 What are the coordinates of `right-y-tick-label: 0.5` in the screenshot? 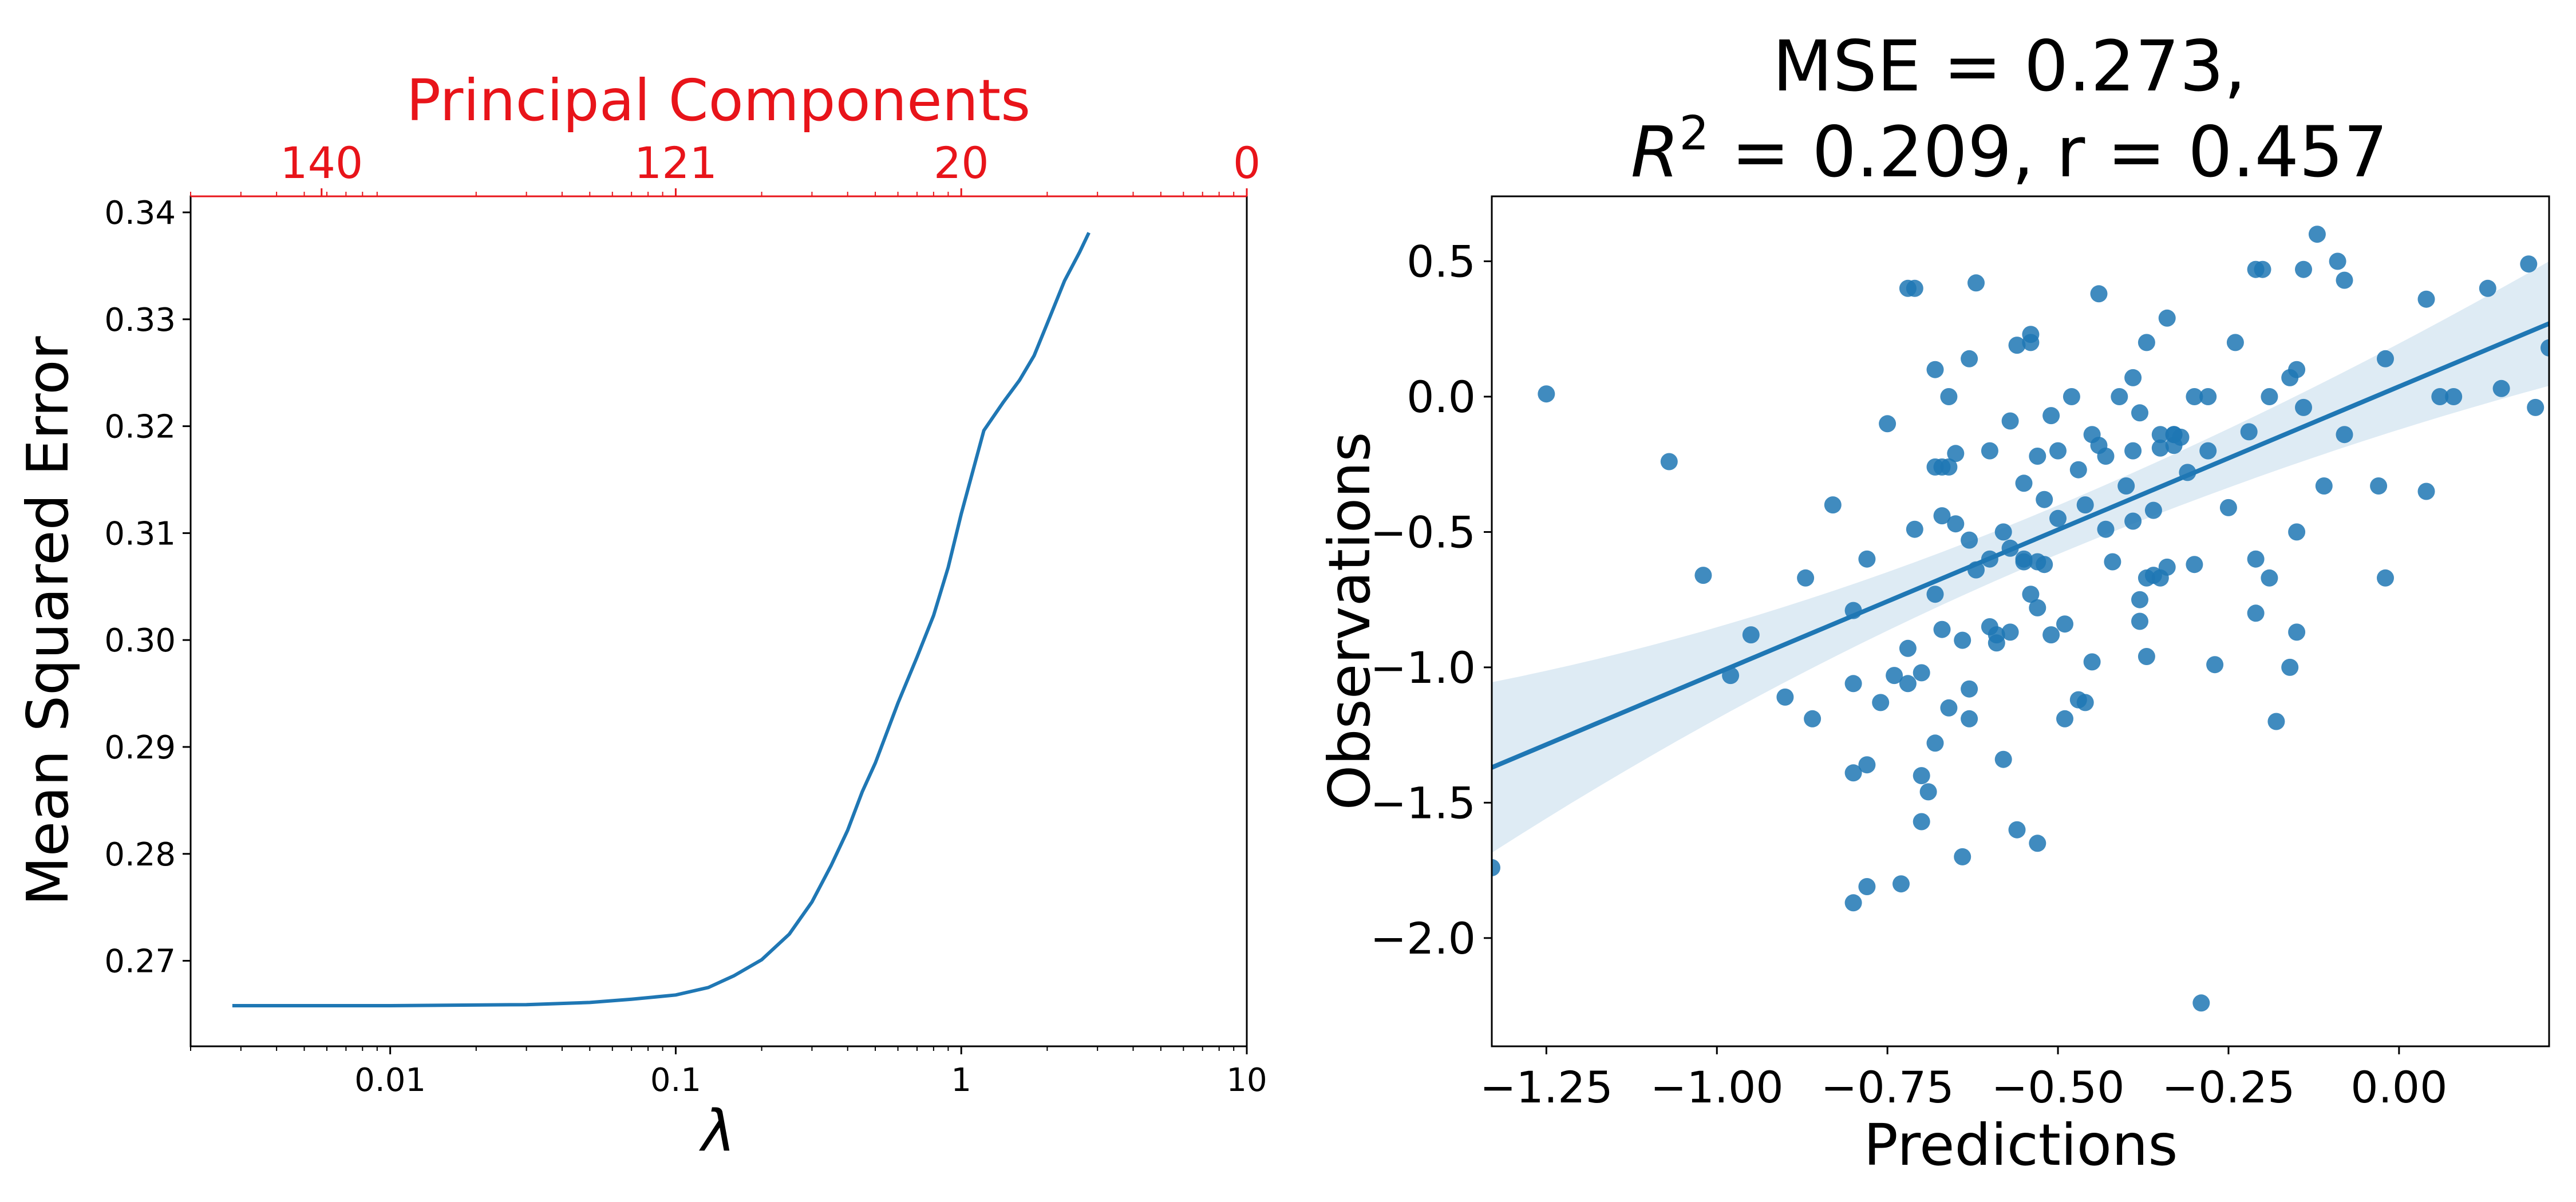 It's located at (1441, 262).